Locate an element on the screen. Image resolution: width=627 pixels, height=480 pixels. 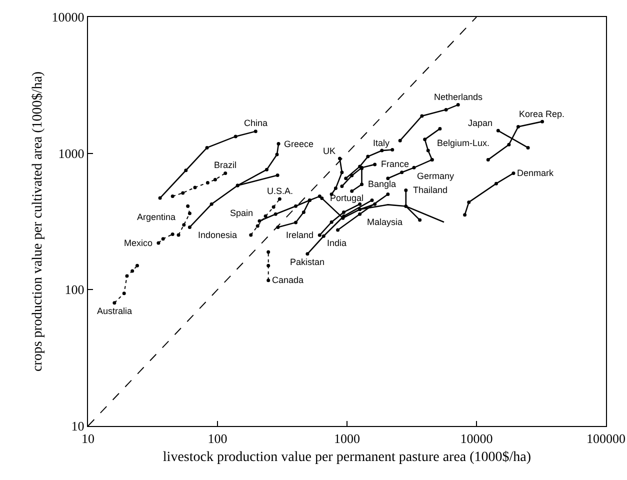
series-label: Indonesia is located at coordinates (218, 235).